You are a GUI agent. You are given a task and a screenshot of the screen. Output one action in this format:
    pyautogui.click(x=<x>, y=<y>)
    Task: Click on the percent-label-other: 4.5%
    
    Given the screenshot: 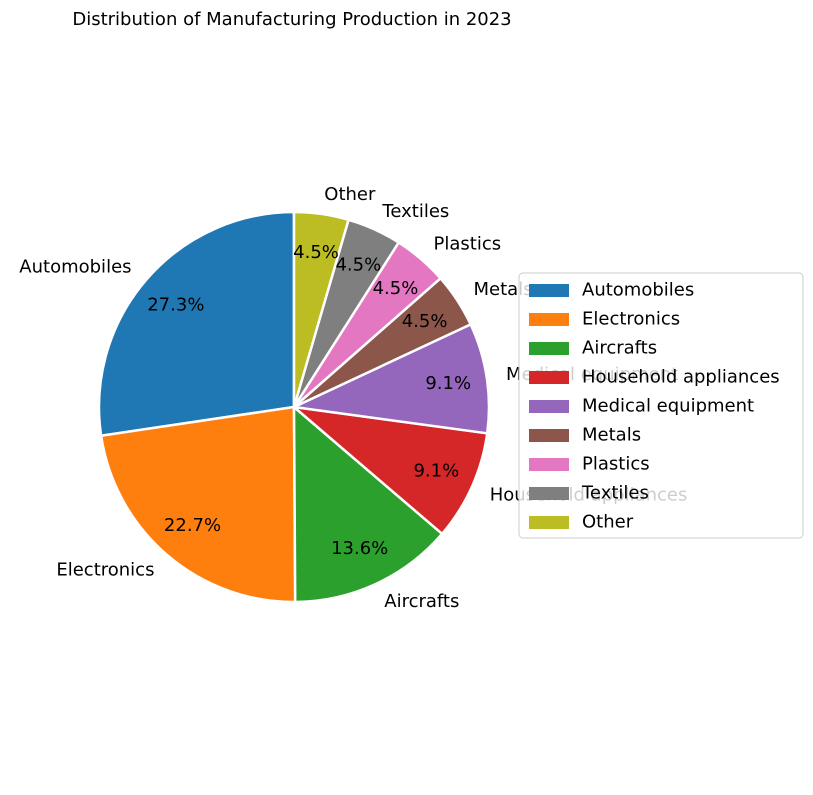 What is the action you would take?
    pyautogui.click(x=316, y=252)
    